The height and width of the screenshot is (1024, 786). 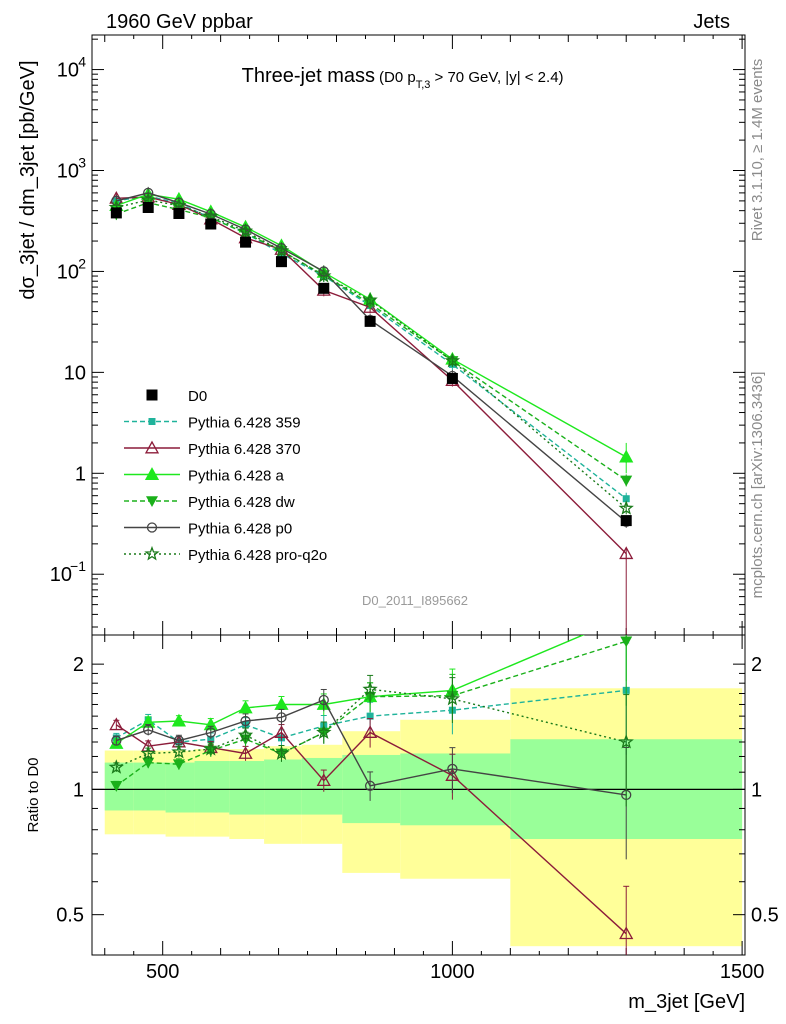 I want to click on legend-entry: Pythia 6.428 dw, so click(x=209, y=502).